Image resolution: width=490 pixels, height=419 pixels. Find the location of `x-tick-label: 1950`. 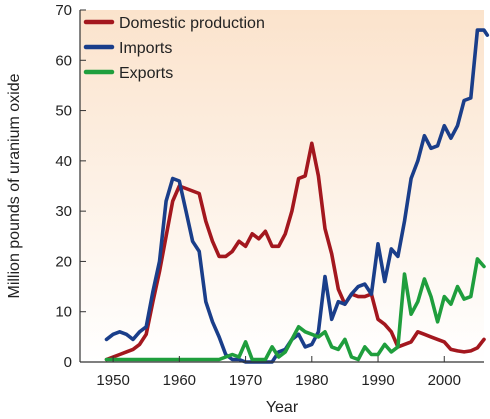

x-tick-label: 1950 is located at coordinates (112, 380).